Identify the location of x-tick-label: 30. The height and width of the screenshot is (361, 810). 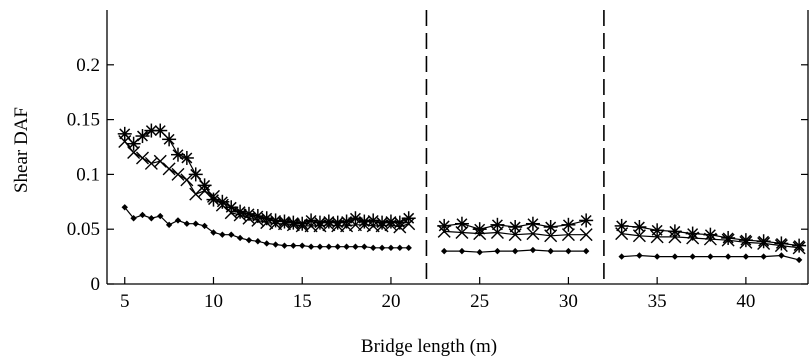
(568, 301).